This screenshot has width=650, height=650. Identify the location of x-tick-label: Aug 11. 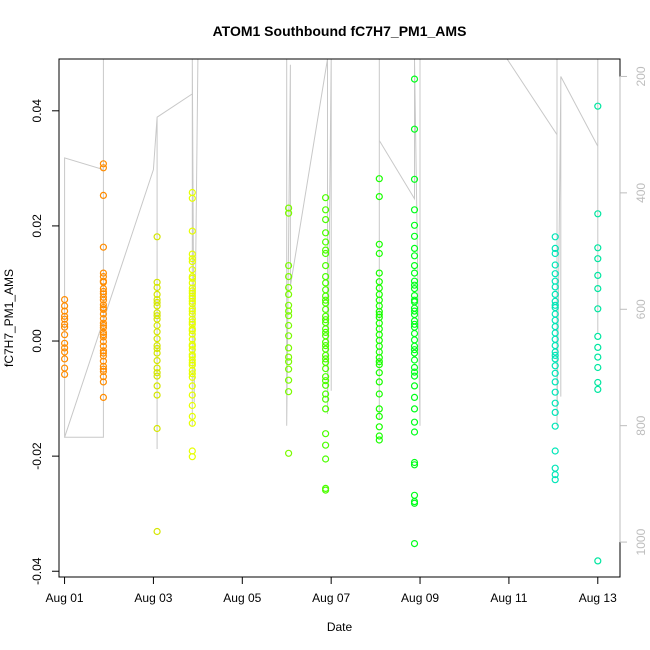
(508, 598).